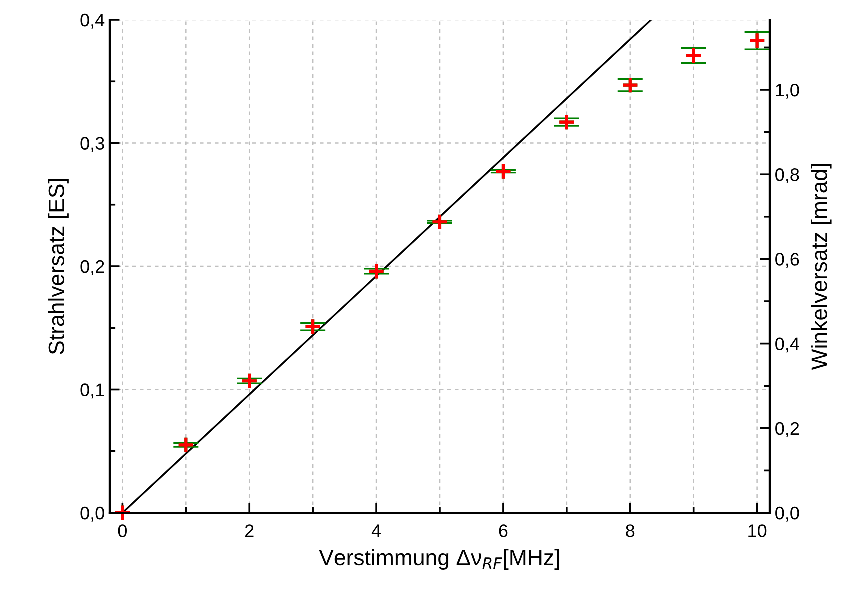  Describe the element at coordinates (123, 531) in the screenshot. I see `x-tick-label: 0` at that location.